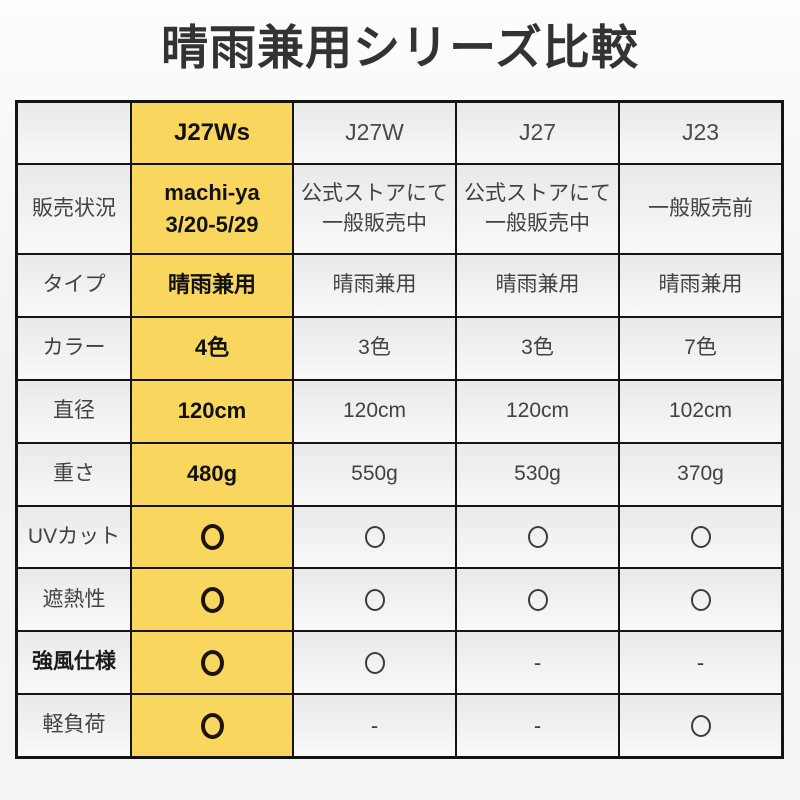 Image resolution: width=800 pixels, height=800 pixels. I want to click on table-cell: machi-ya 3/20-5/29, so click(212, 209).